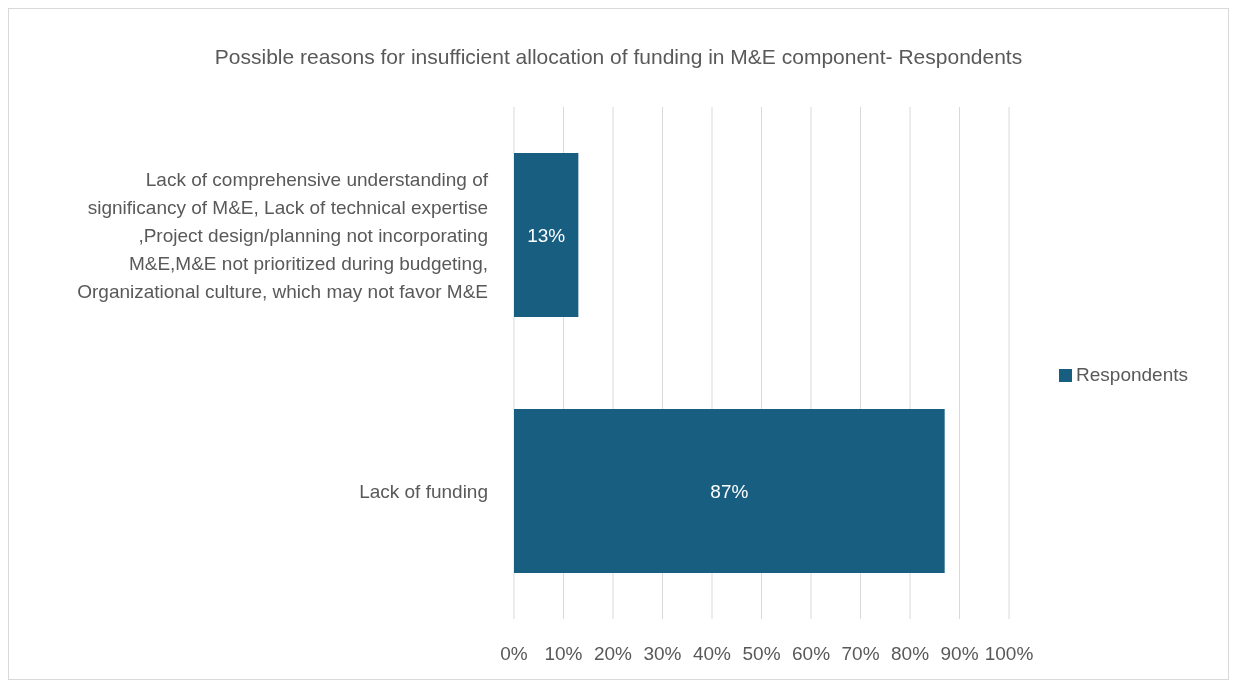 This screenshot has height=688, width=1237. What do you see at coordinates (860, 654) in the screenshot?
I see `x-tick-label: 70%` at bounding box center [860, 654].